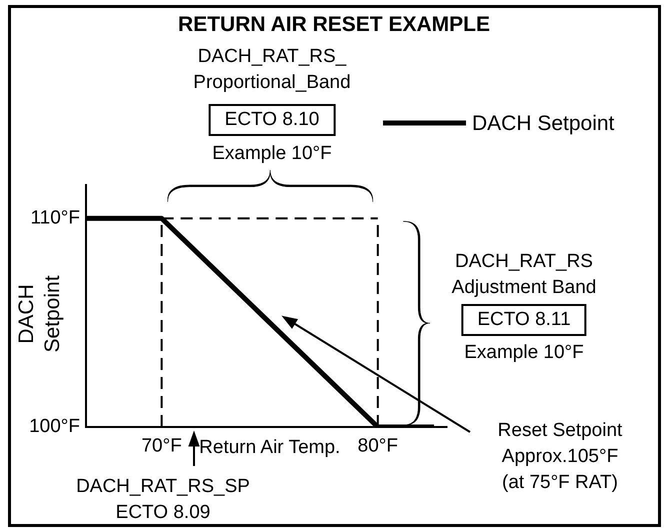 Image resolution: width=668 pixels, height=531 pixels. What do you see at coordinates (161, 446) in the screenshot?
I see `x-tick-label: 70°F` at bounding box center [161, 446].